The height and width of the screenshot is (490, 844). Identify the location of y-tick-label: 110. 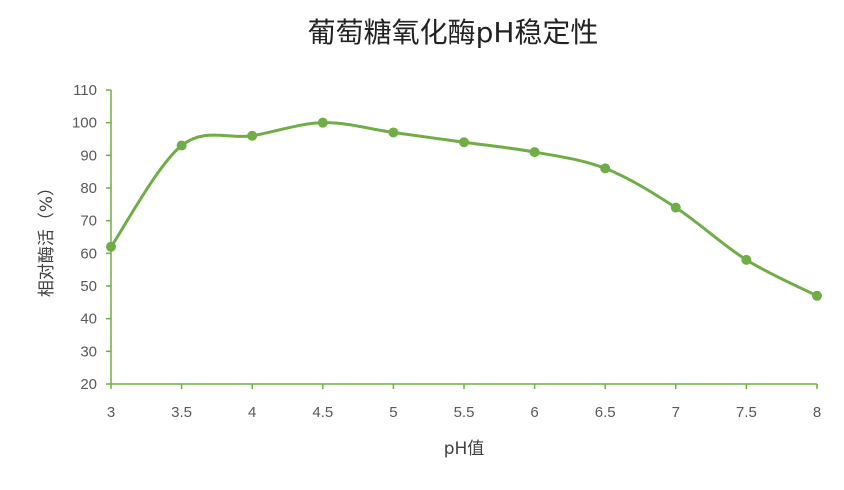
(85, 90).